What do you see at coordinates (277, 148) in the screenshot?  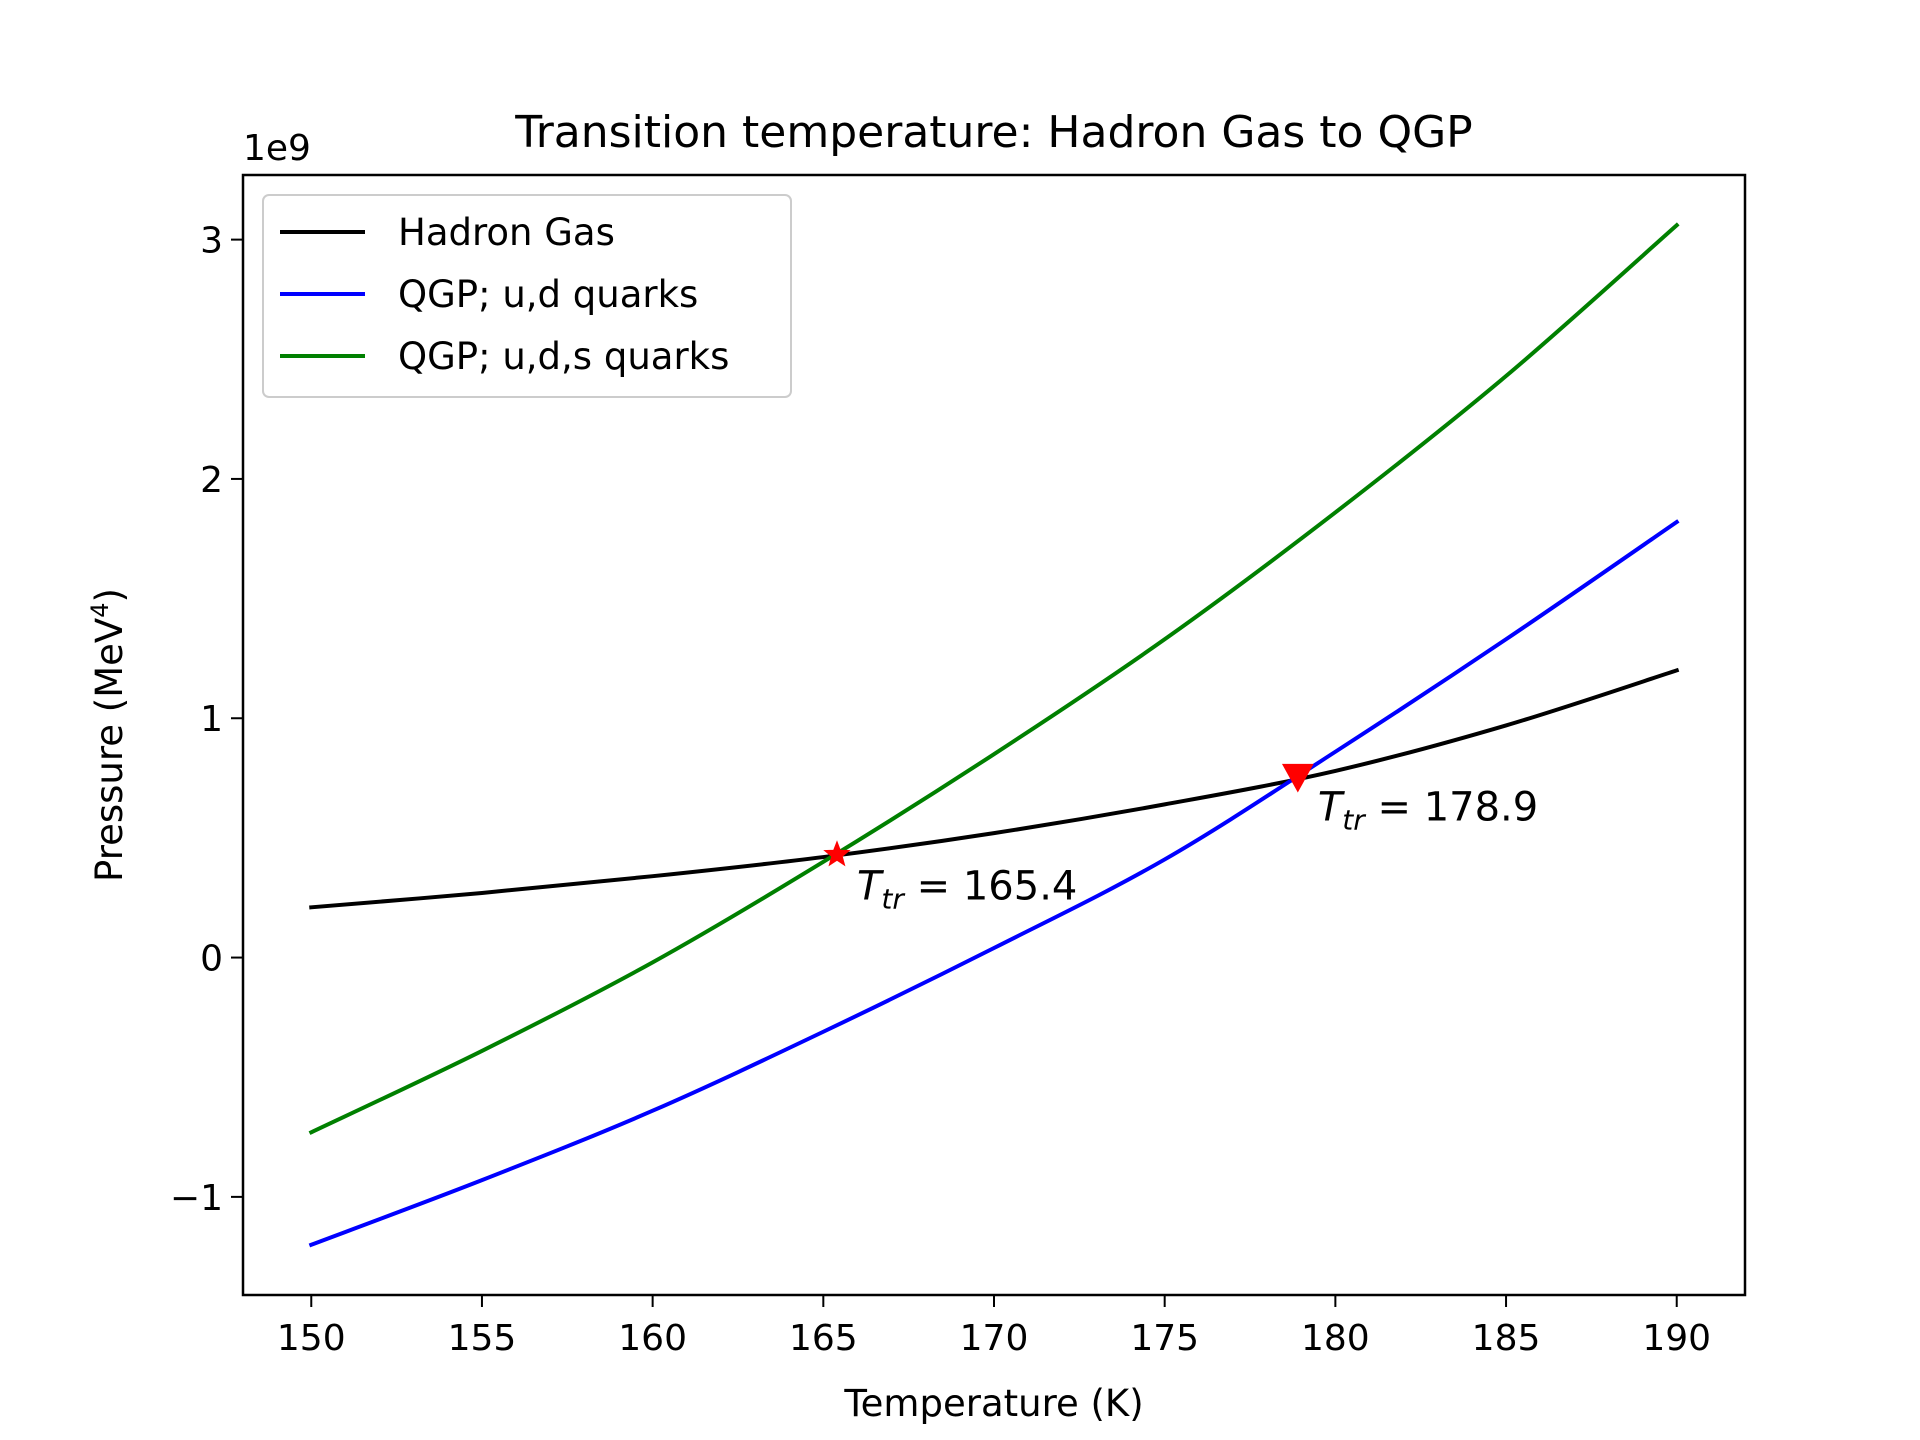 I see `y-offset-label: 1e9` at bounding box center [277, 148].